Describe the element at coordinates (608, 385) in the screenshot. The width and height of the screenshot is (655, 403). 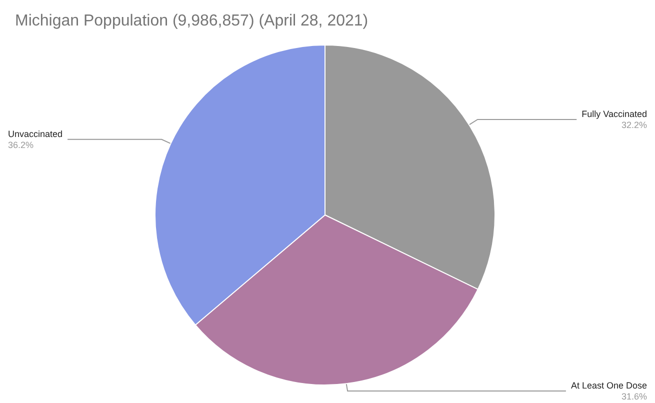
I see `slice-label: At Least One Dose` at that location.